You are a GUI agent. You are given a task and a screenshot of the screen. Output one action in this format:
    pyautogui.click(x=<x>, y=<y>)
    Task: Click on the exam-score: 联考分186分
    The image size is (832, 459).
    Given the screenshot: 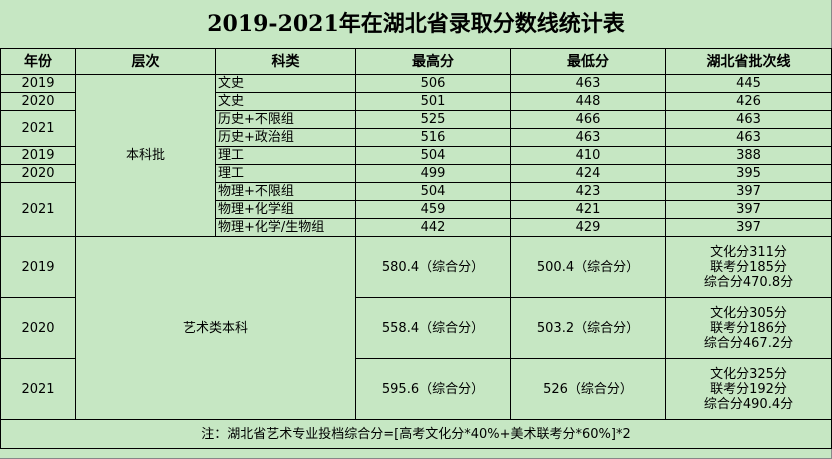 What is the action you would take?
    pyautogui.click(x=748, y=328)
    